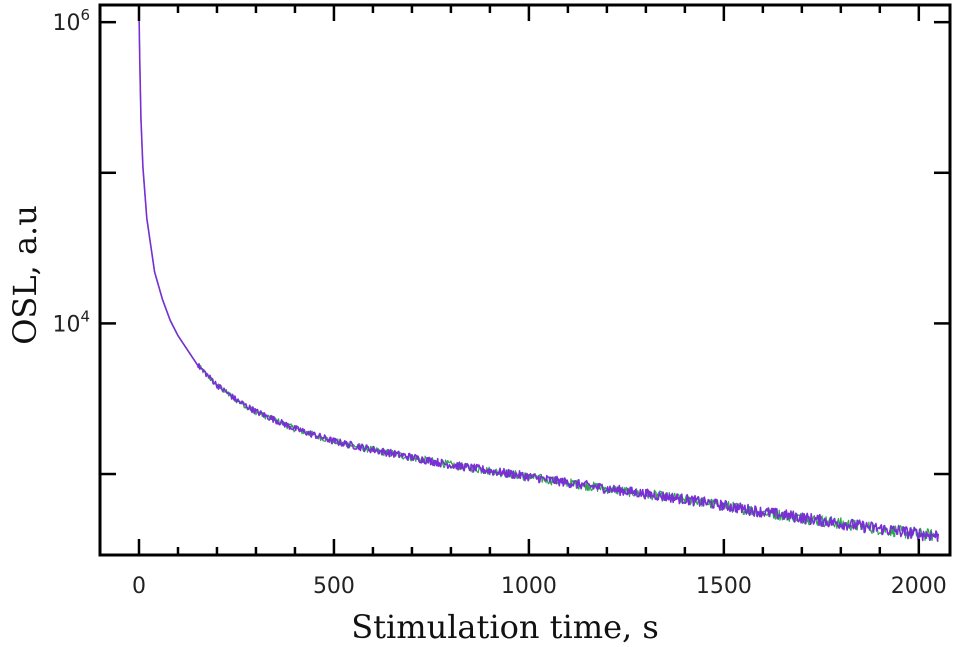 Image resolution: width=955 pixels, height=647 pixels. Describe the element at coordinates (71, 21) in the screenshot. I see `y-tick-label: 10⁶` at that location.